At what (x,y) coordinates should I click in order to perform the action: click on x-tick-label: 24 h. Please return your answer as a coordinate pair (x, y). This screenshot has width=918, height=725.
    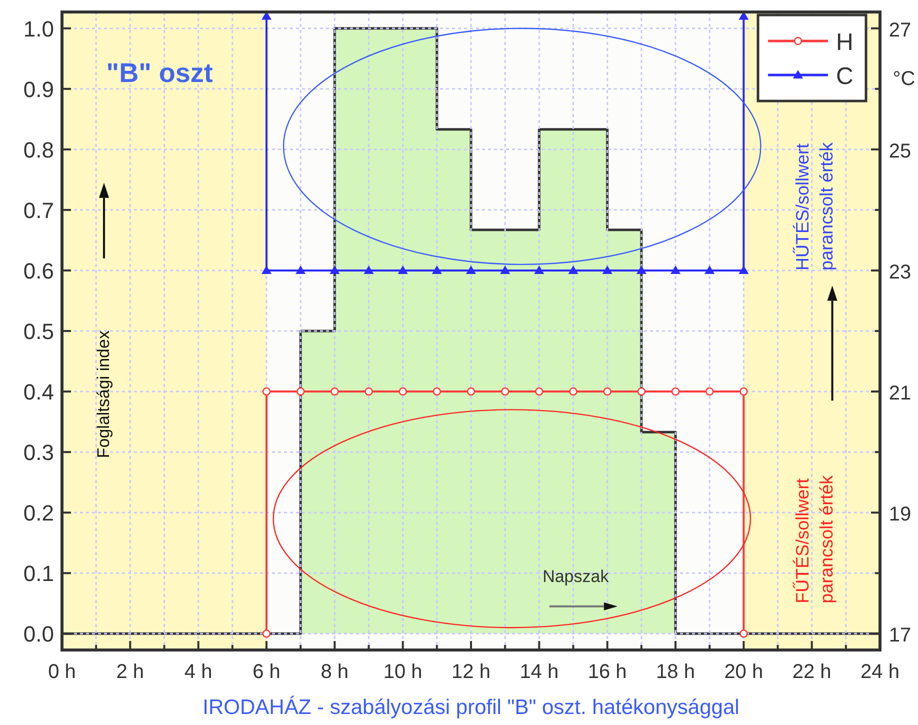
    Looking at the image, I should click on (880, 672).